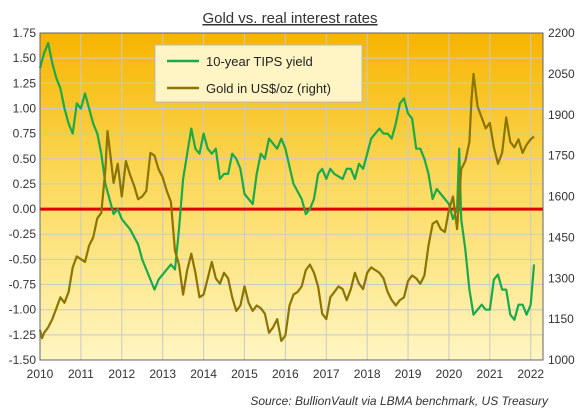 This screenshot has width=580, height=417. I want to click on x-tick-label: 2012, so click(121, 374).